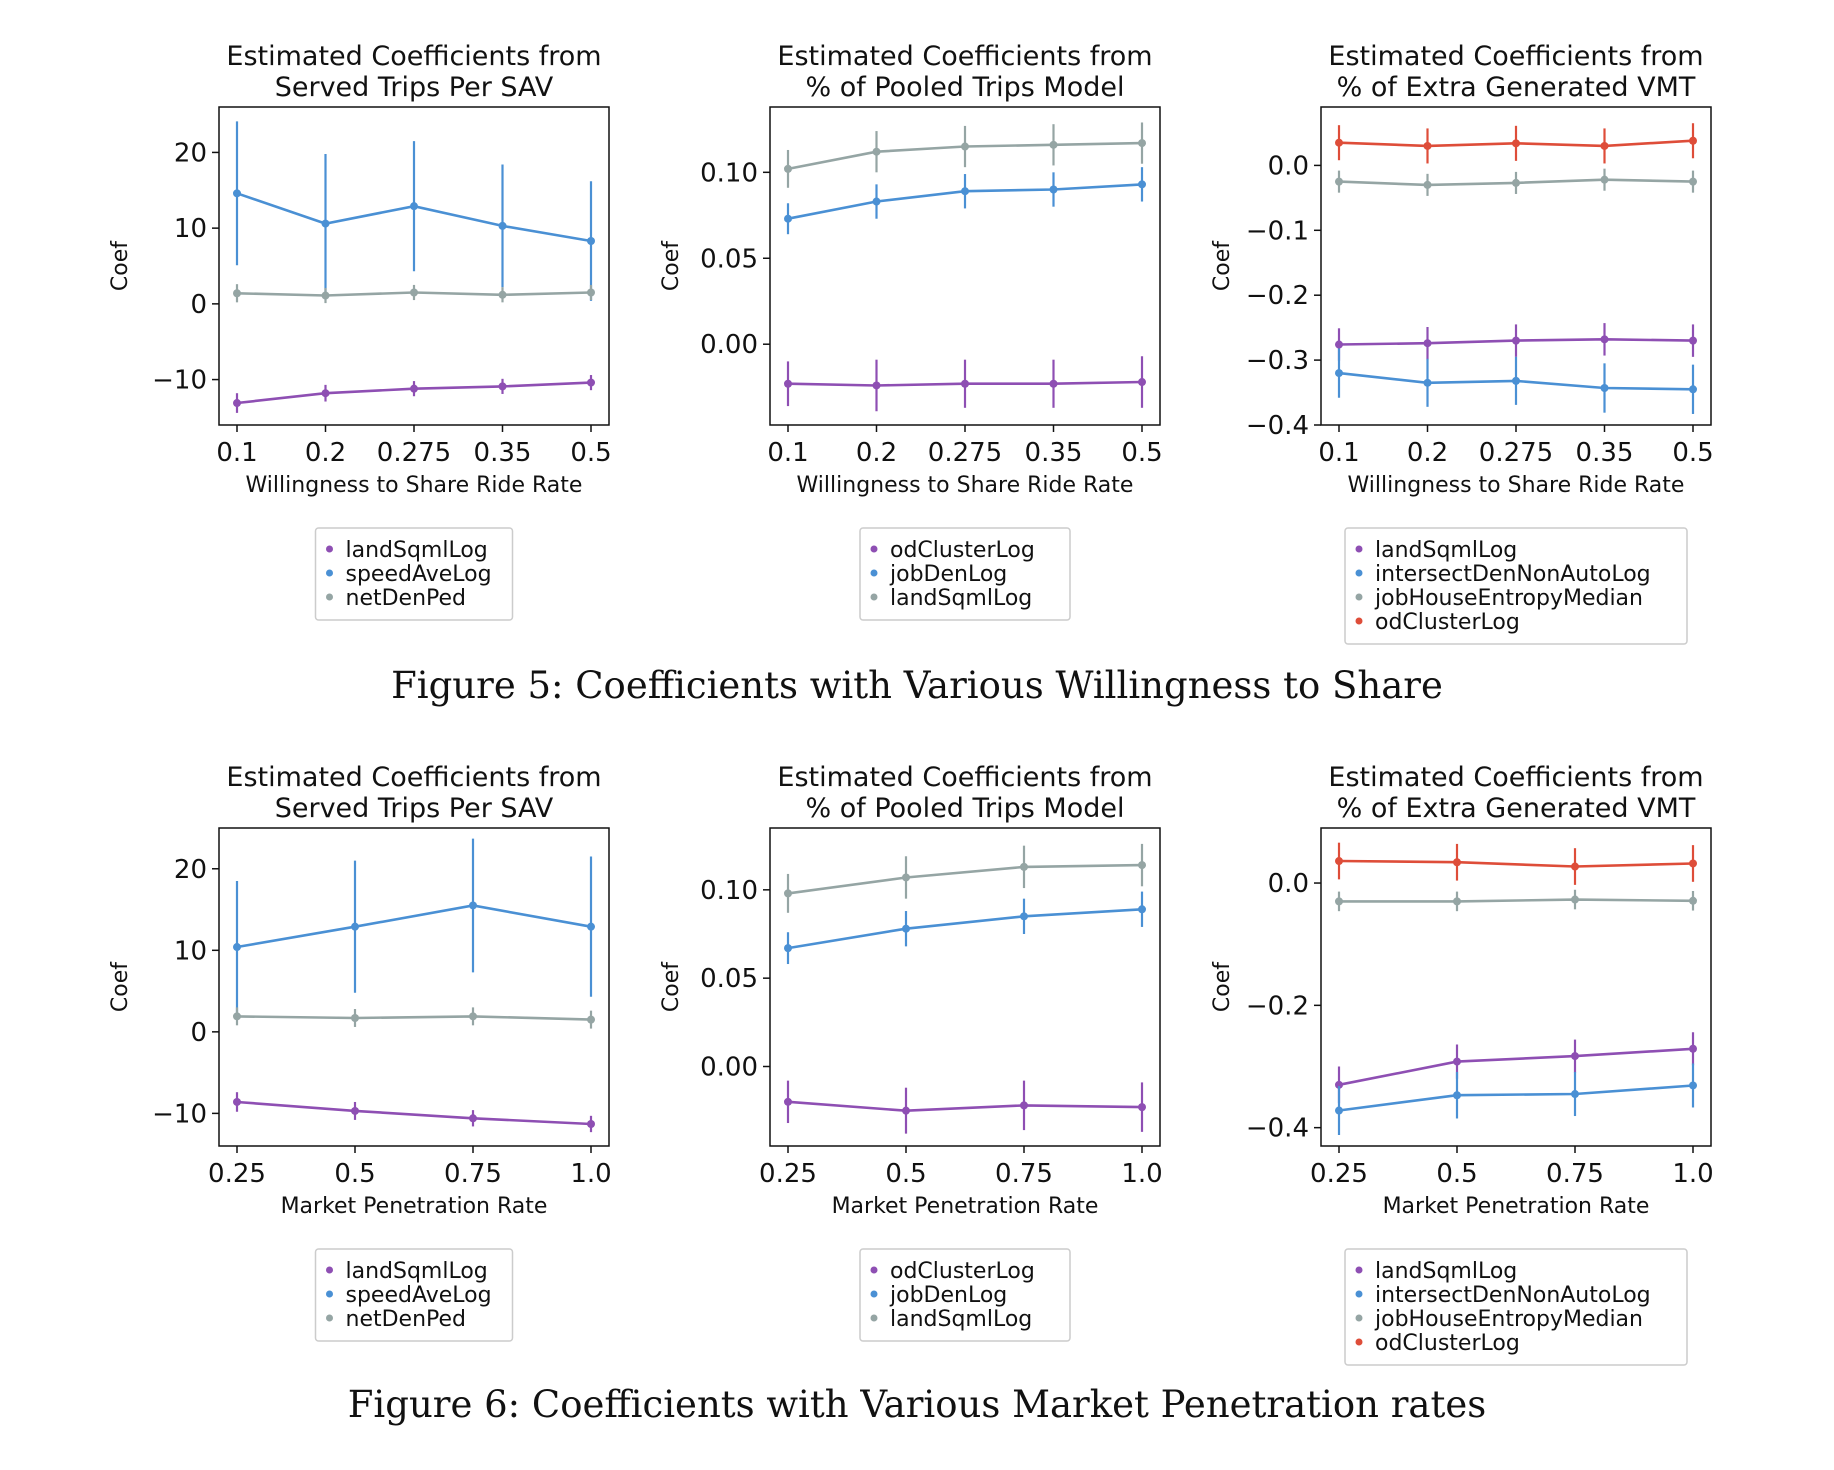 Image resolution: width=1834 pixels, height=1470 pixels. I want to click on series-jobHouseEntropyMedian, so click(1516, 900).